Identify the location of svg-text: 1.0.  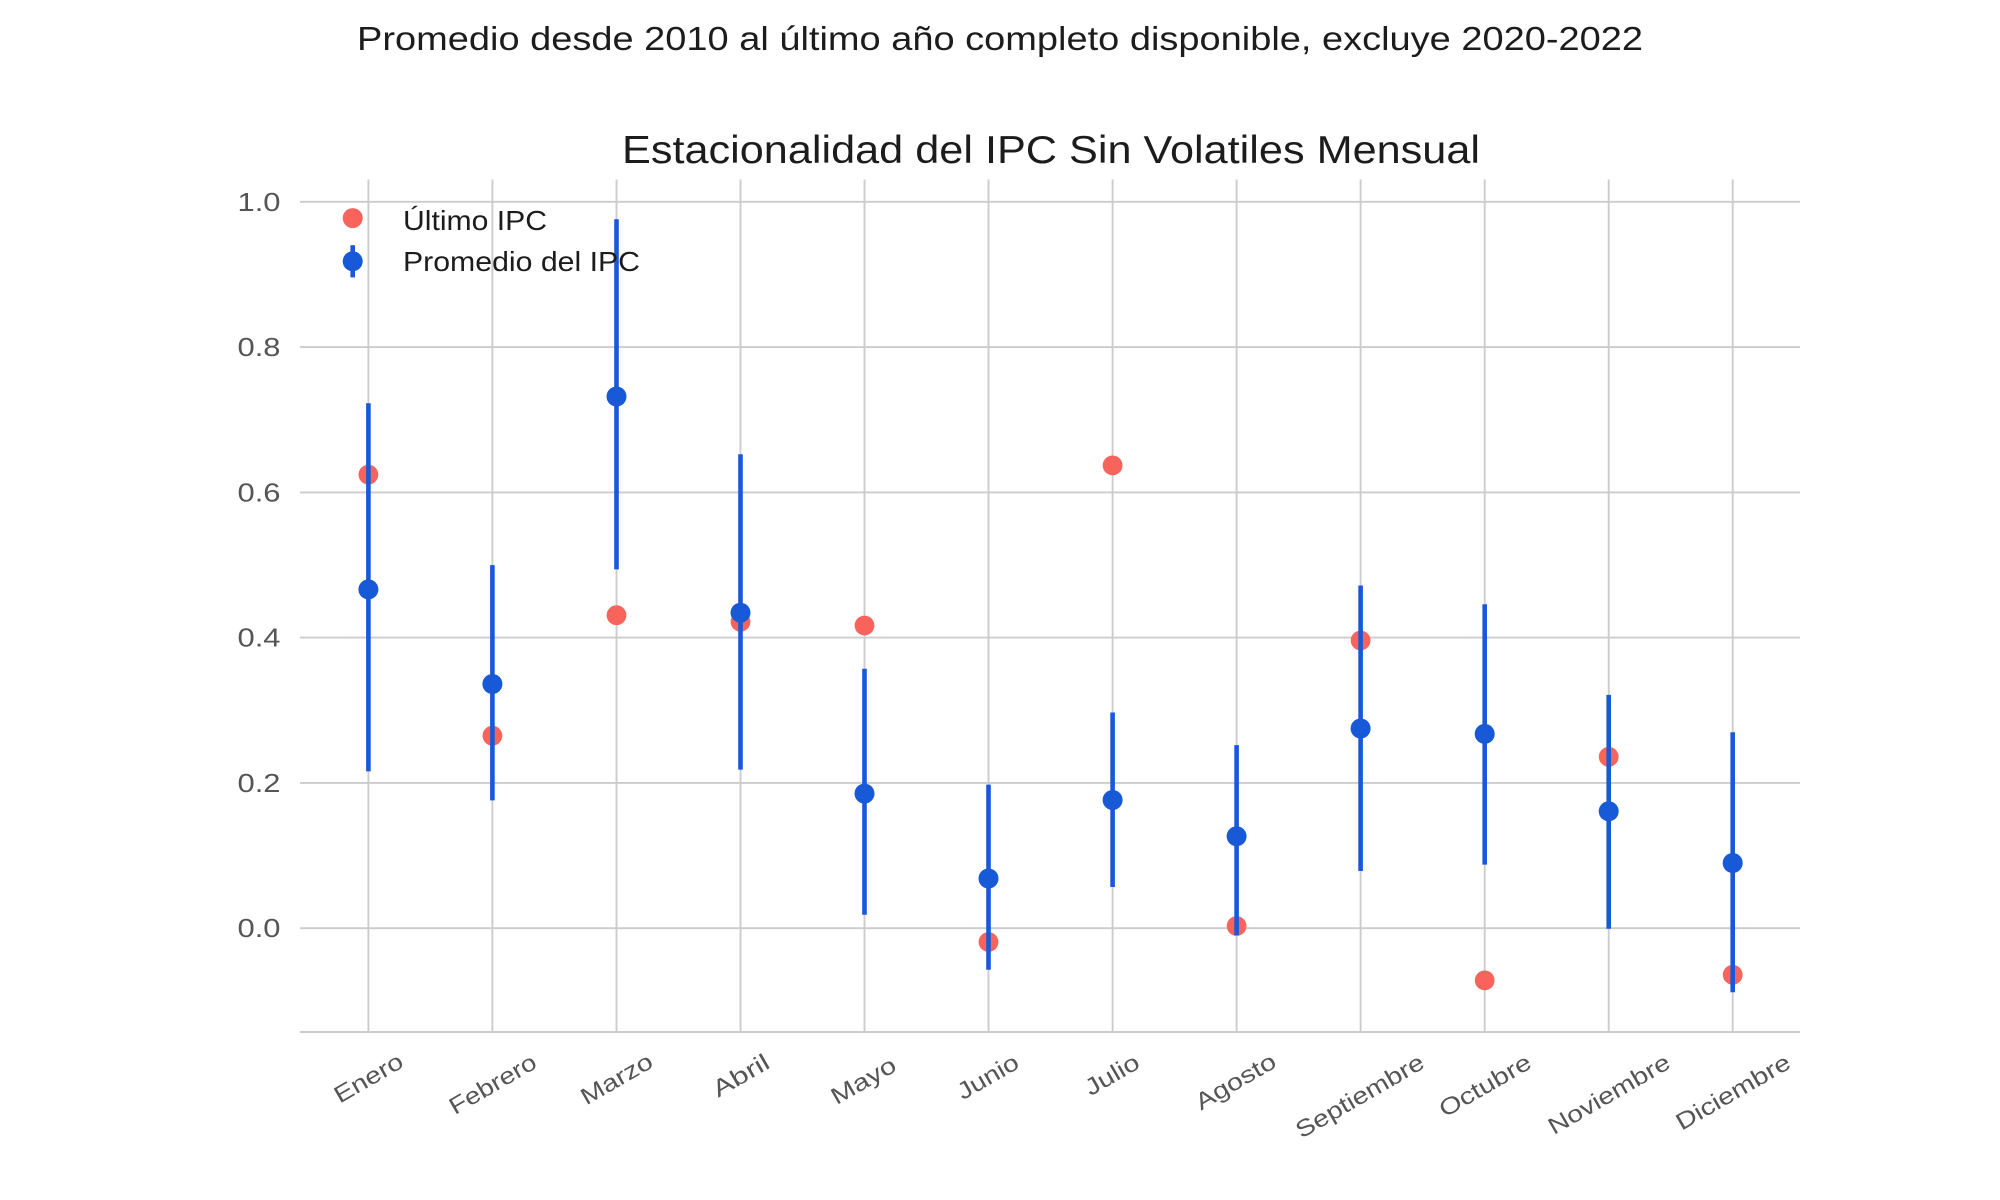
(259, 203).